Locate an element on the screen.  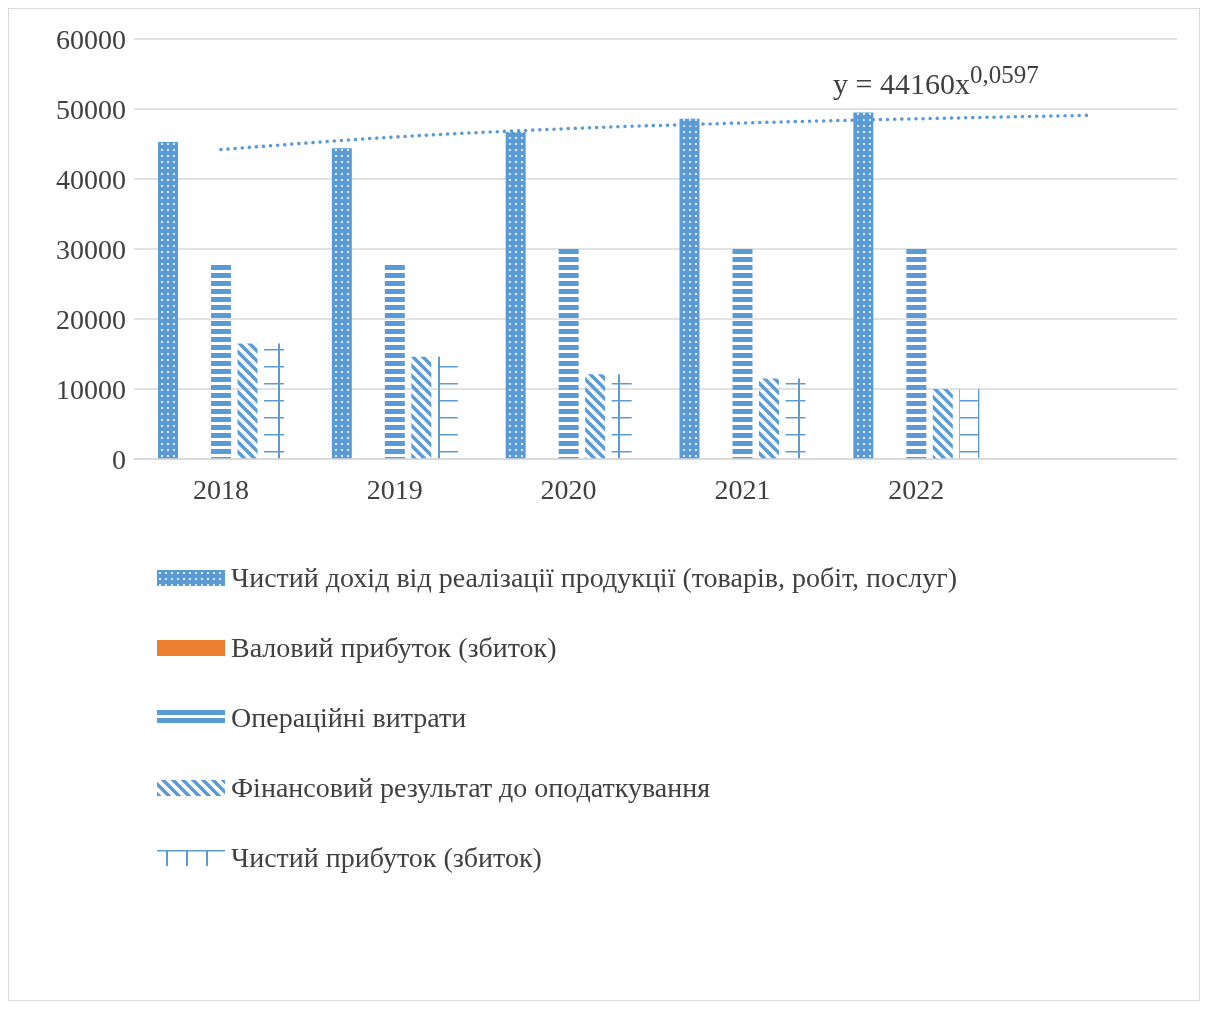
y-tick-label: 10000 is located at coordinates (91, 389).